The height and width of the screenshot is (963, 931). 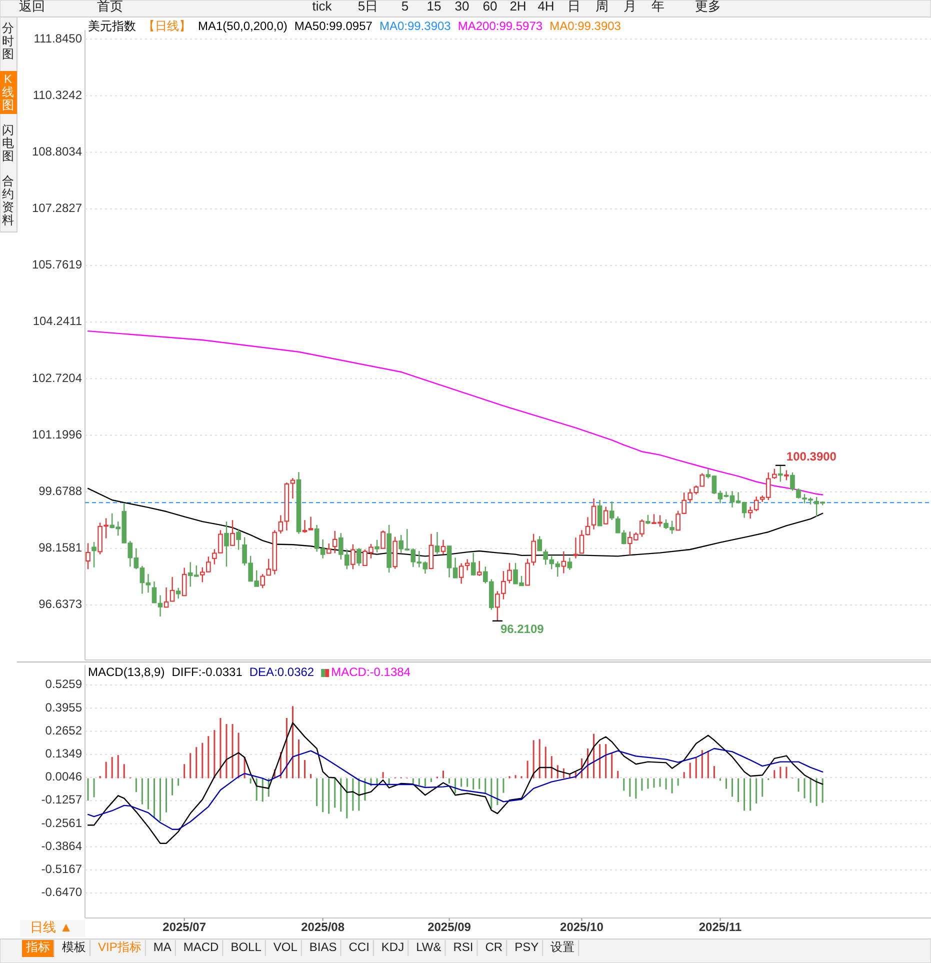 What do you see at coordinates (494, 947) in the screenshot?
I see `text: CR` at bounding box center [494, 947].